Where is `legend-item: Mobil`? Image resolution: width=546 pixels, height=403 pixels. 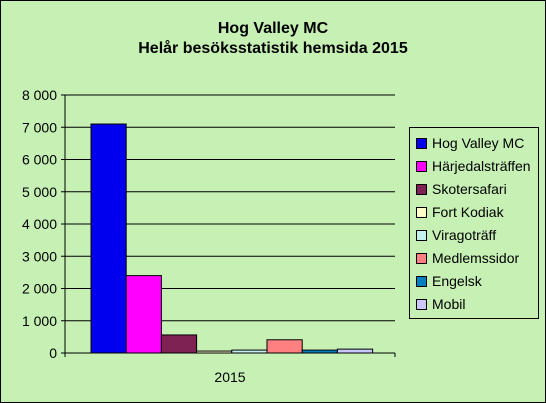
legend-item: Mobil is located at coordinates (440, 304).